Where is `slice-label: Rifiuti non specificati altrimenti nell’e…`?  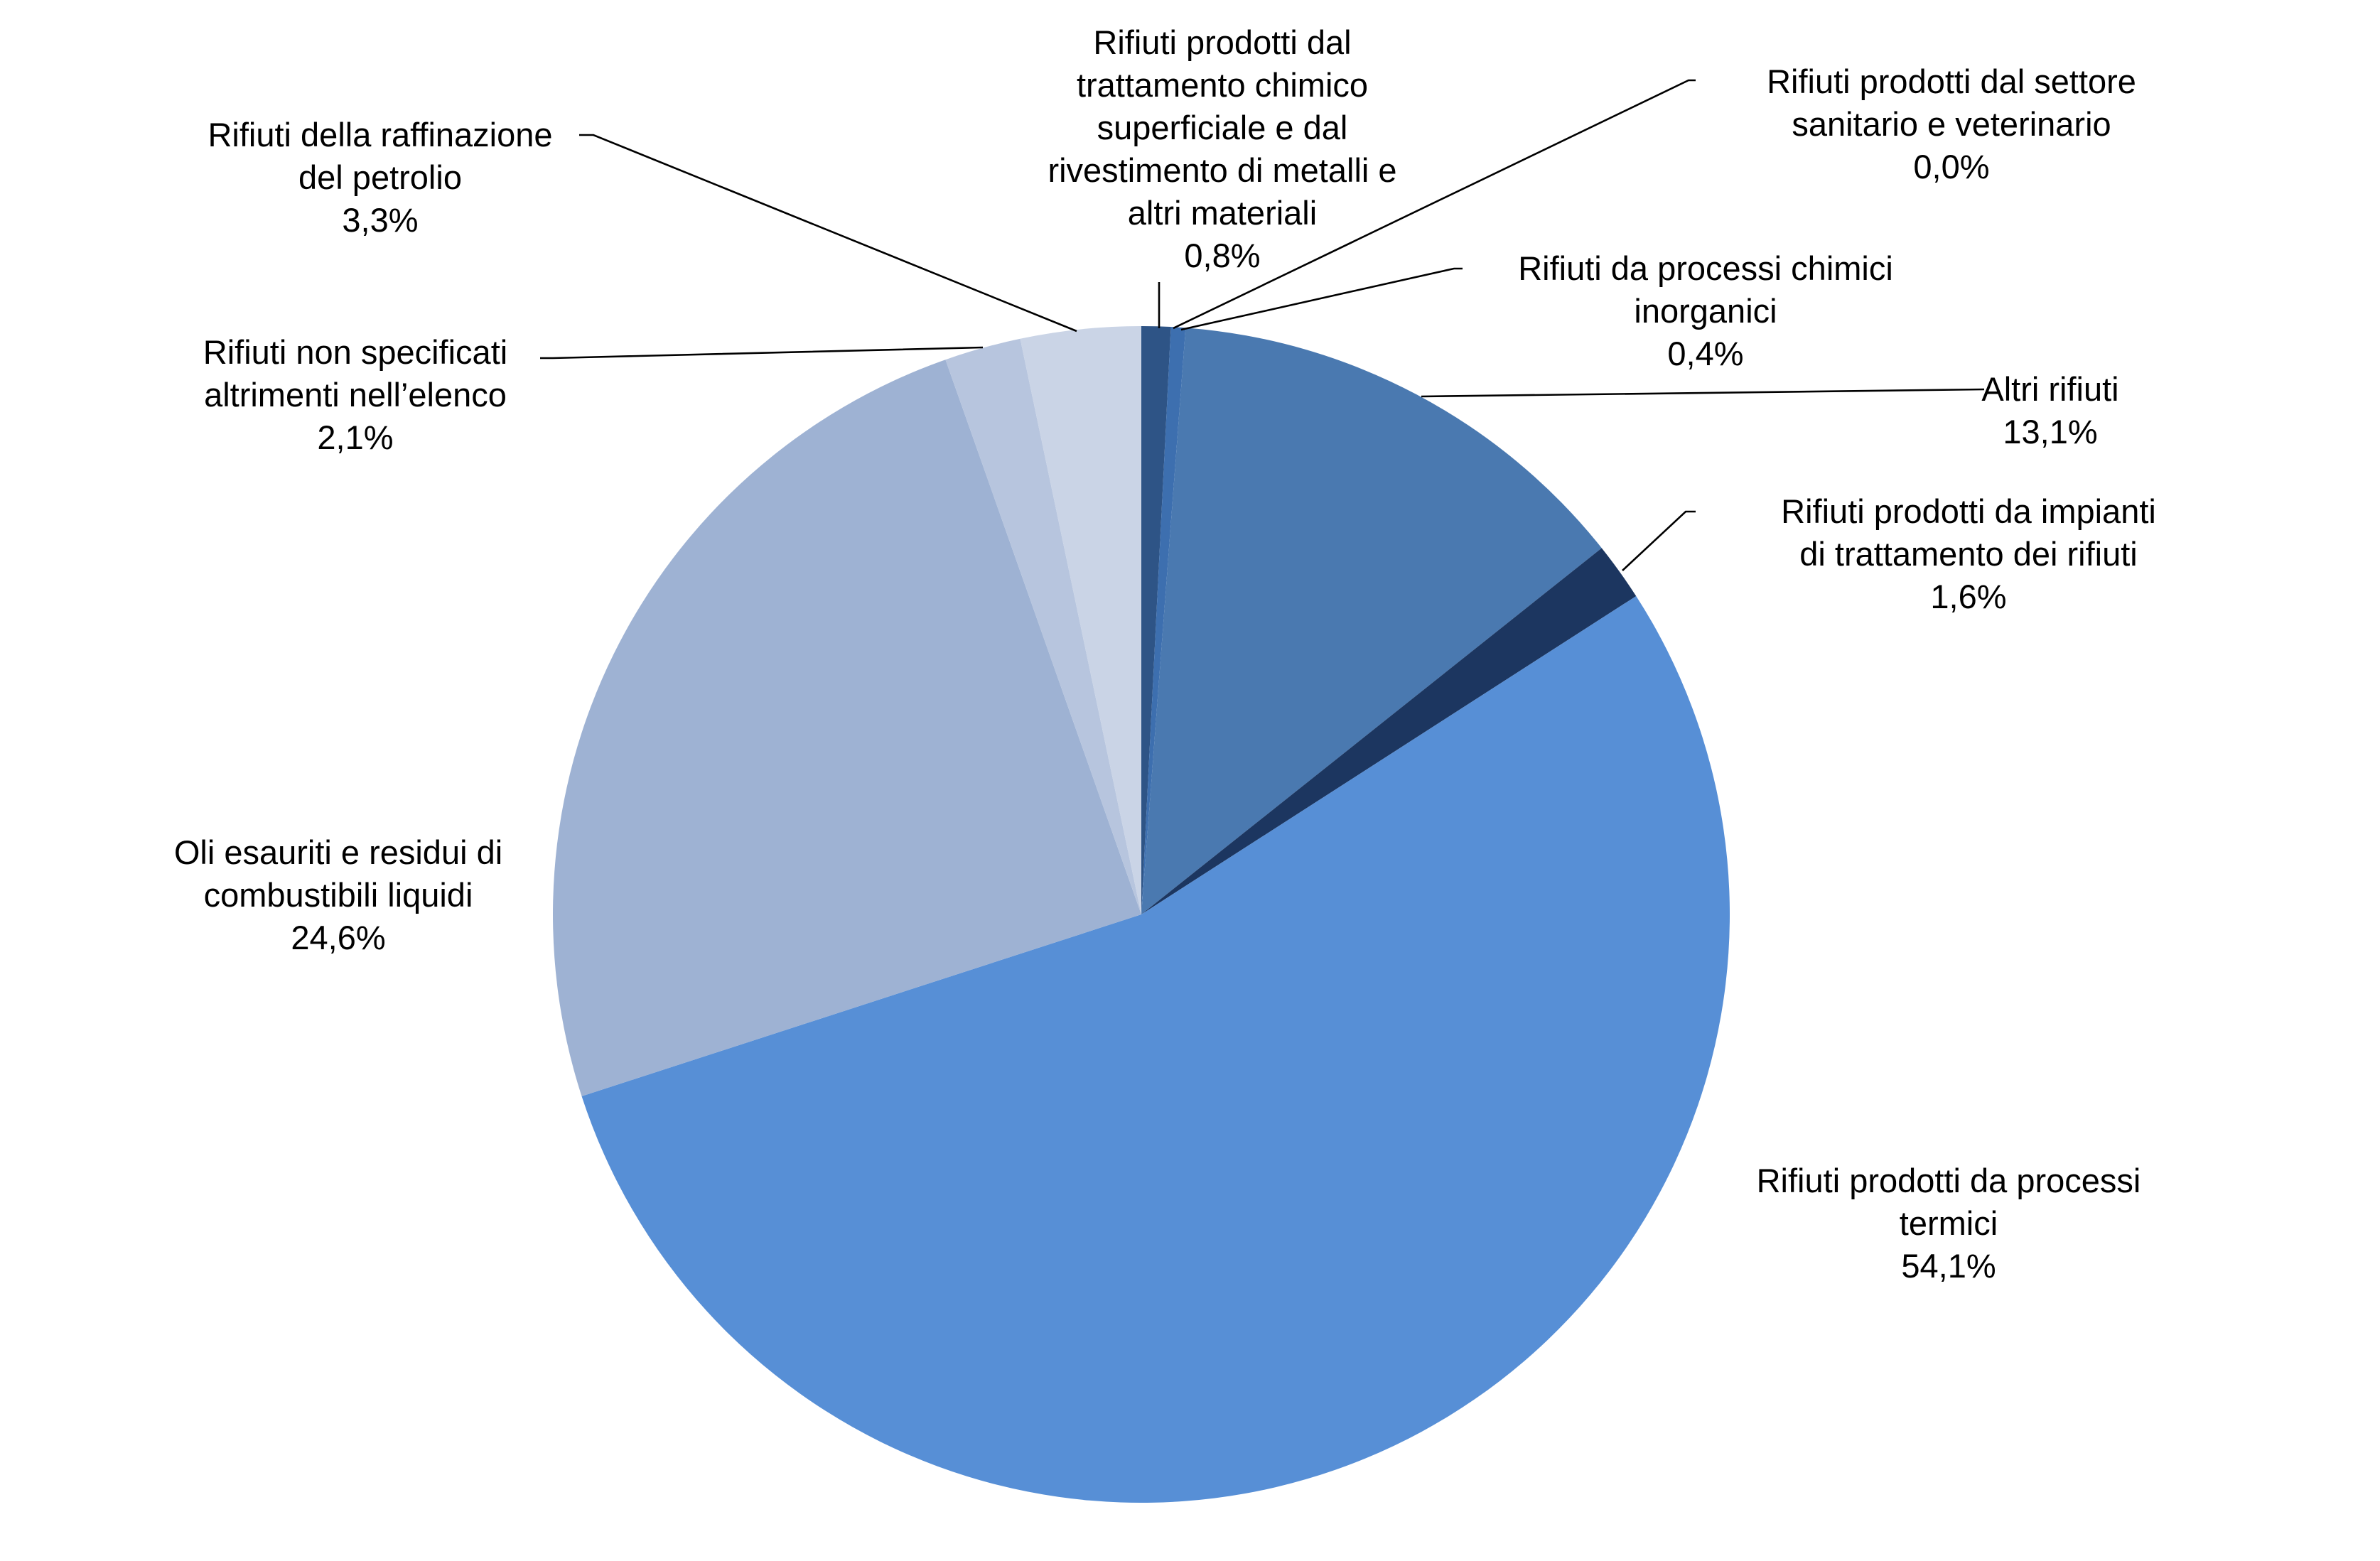
slice-label: Rifiuti non specificati altrimenti nell’e… is located at coordinates (355, 395).